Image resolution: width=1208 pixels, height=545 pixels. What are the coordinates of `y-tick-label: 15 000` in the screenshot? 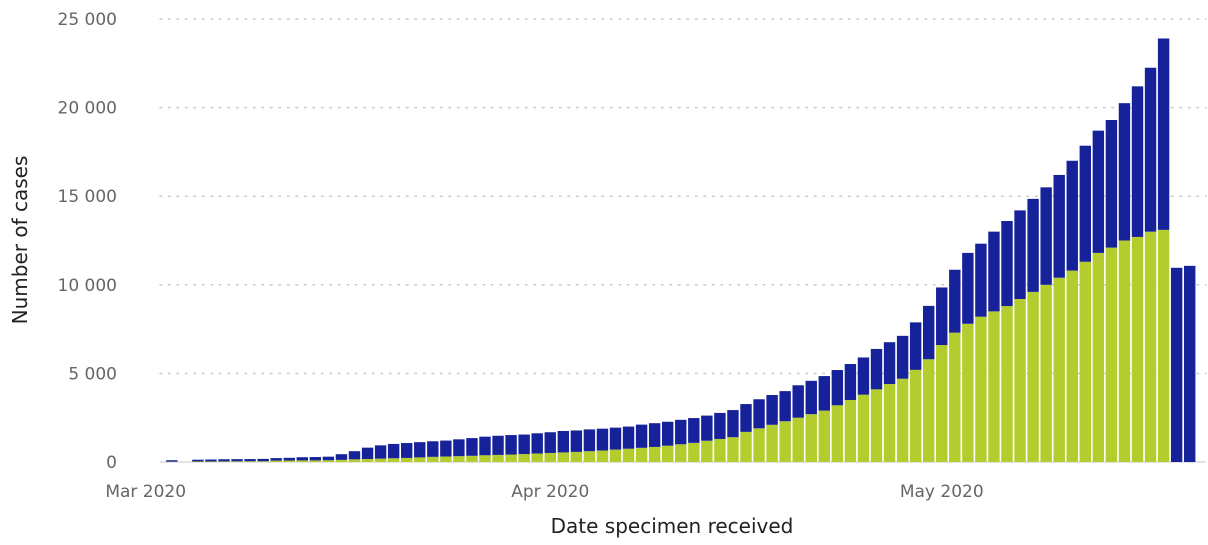 It's located at (87, 197).